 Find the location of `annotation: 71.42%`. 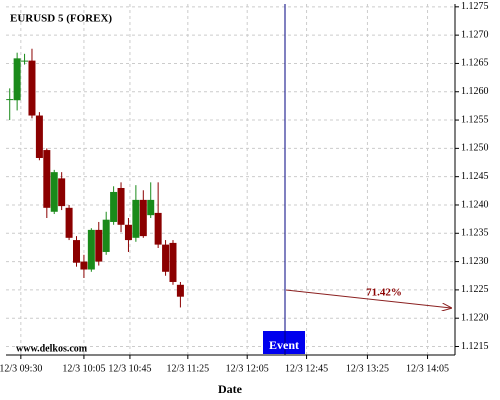

annotation: 71.42% is located at coordinates (384, 293).